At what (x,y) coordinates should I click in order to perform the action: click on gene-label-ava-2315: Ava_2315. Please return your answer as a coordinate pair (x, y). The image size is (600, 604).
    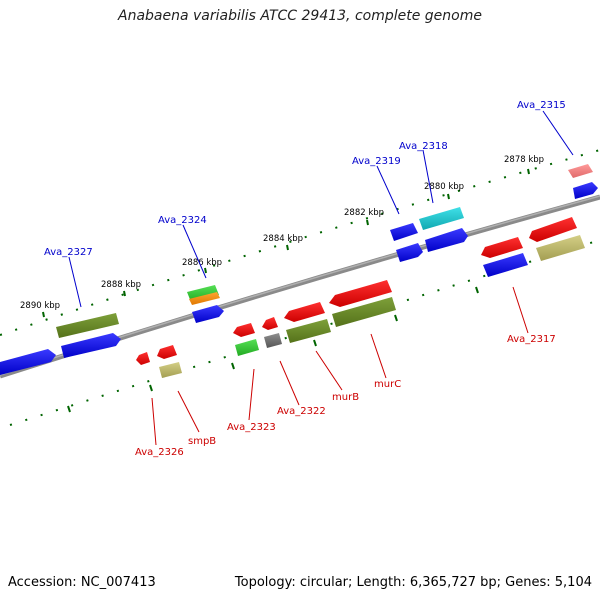
    Looking at the image, I should click on (541, 105).